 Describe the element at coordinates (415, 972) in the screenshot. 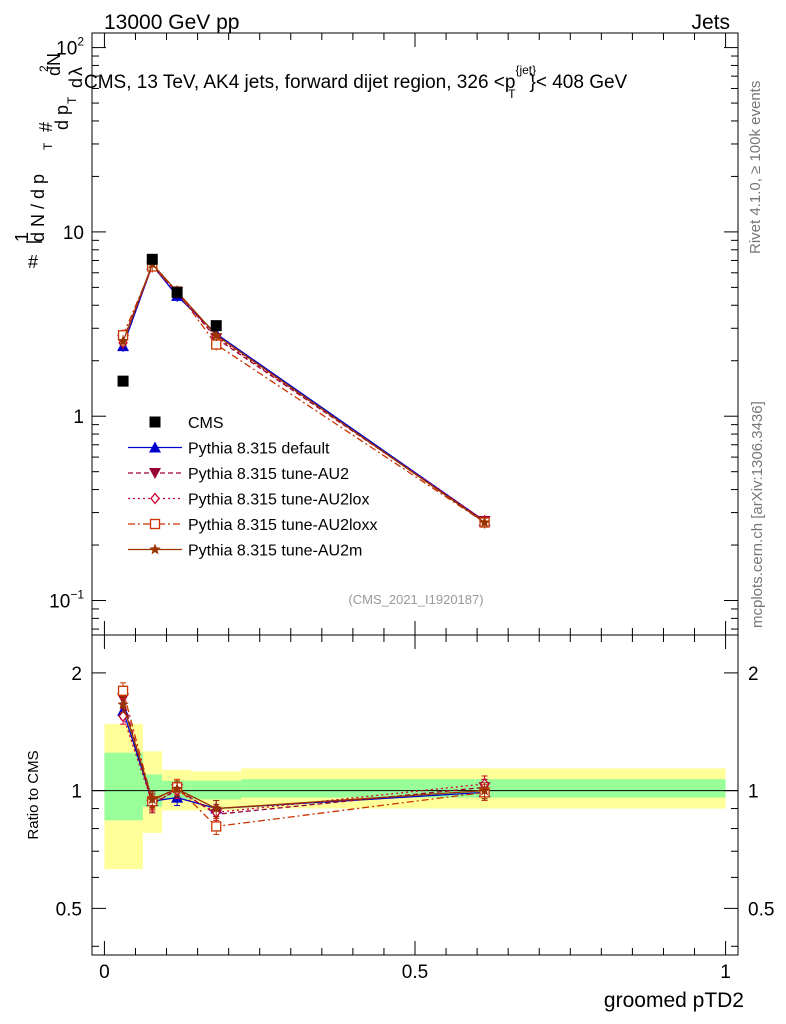

I see `x-tick-label: 0.5` at that location.